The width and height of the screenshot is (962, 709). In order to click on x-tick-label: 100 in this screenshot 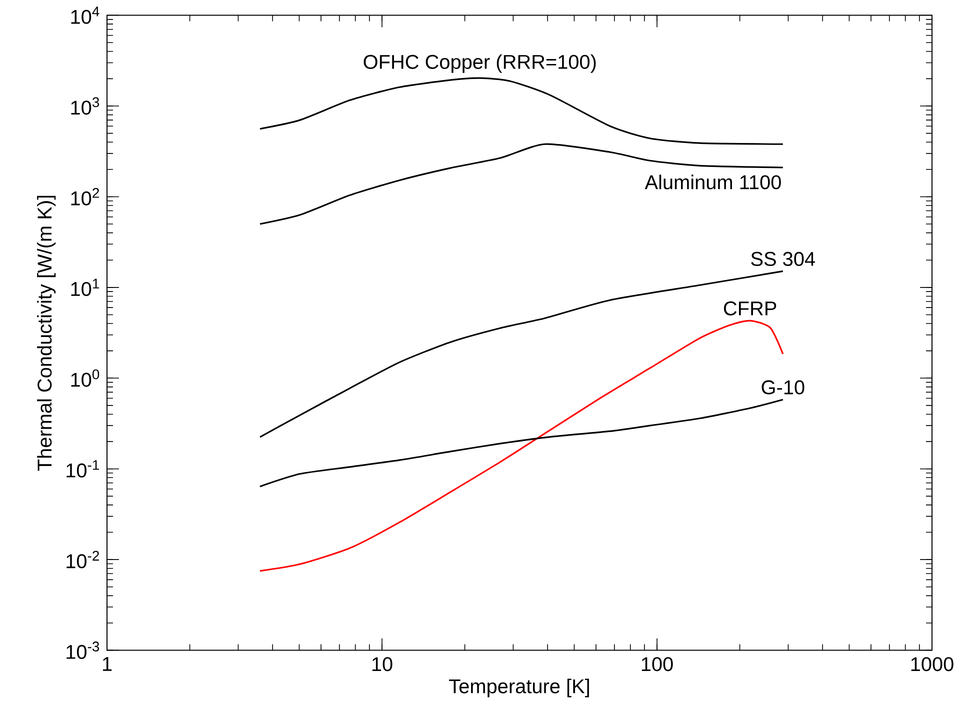, I will do `click(657, 664)`.